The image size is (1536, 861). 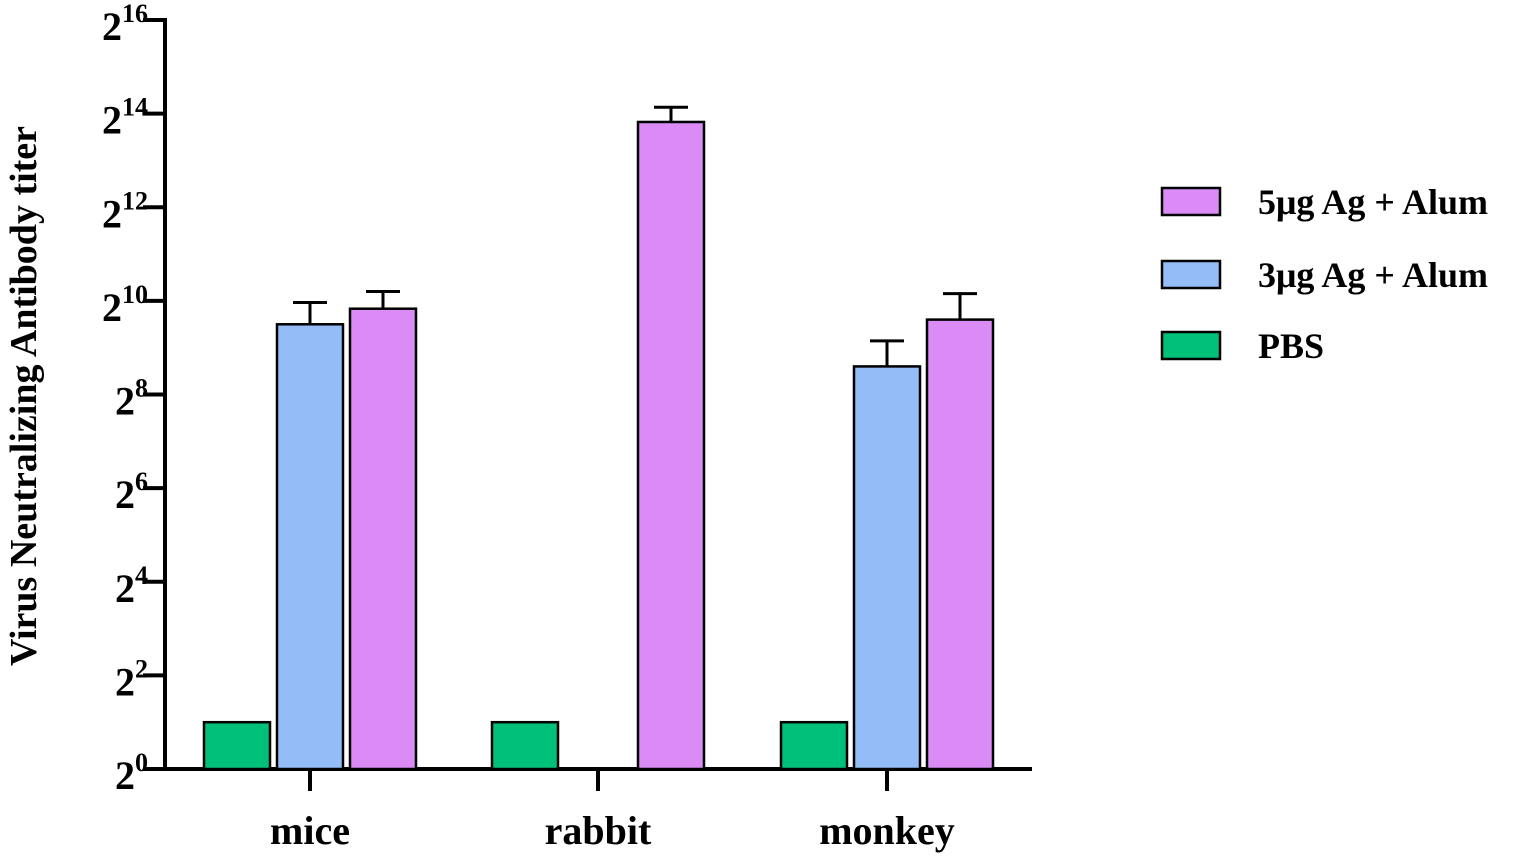 What do you see at coordinates (131, 679) in the screenshot?
I see `y-tick-label: 22` at bounding box center [131, 679].